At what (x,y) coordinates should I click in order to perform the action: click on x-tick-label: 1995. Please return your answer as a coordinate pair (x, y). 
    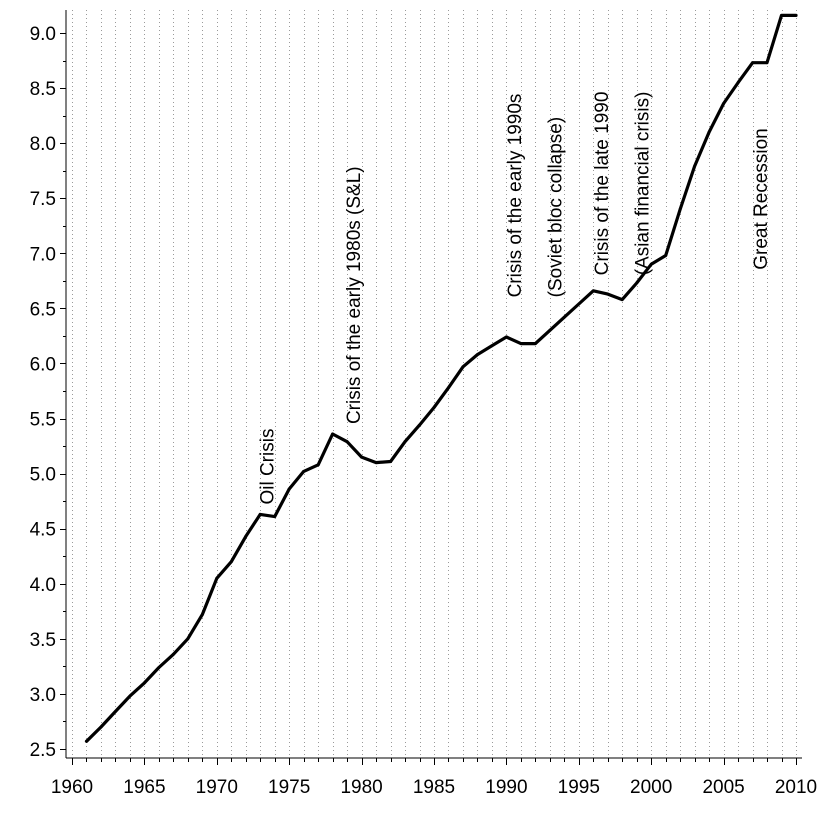
    Looking at the image, I should click on (579, 787).